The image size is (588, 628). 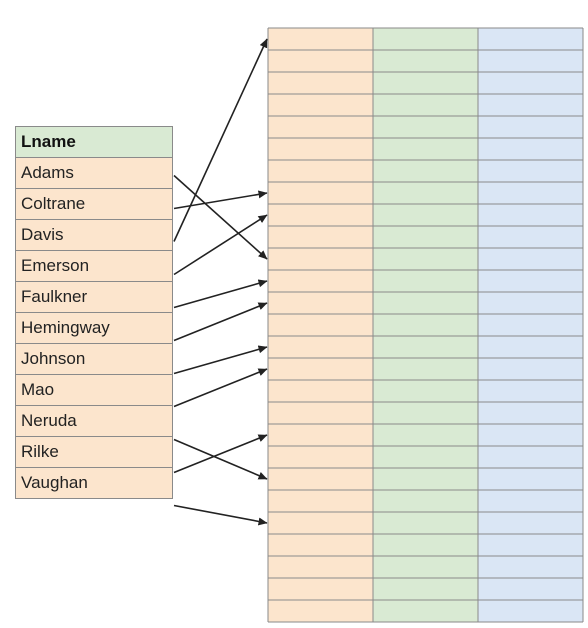 I want to click on lname-cell: Vaughan, so click(x=94, y=483).